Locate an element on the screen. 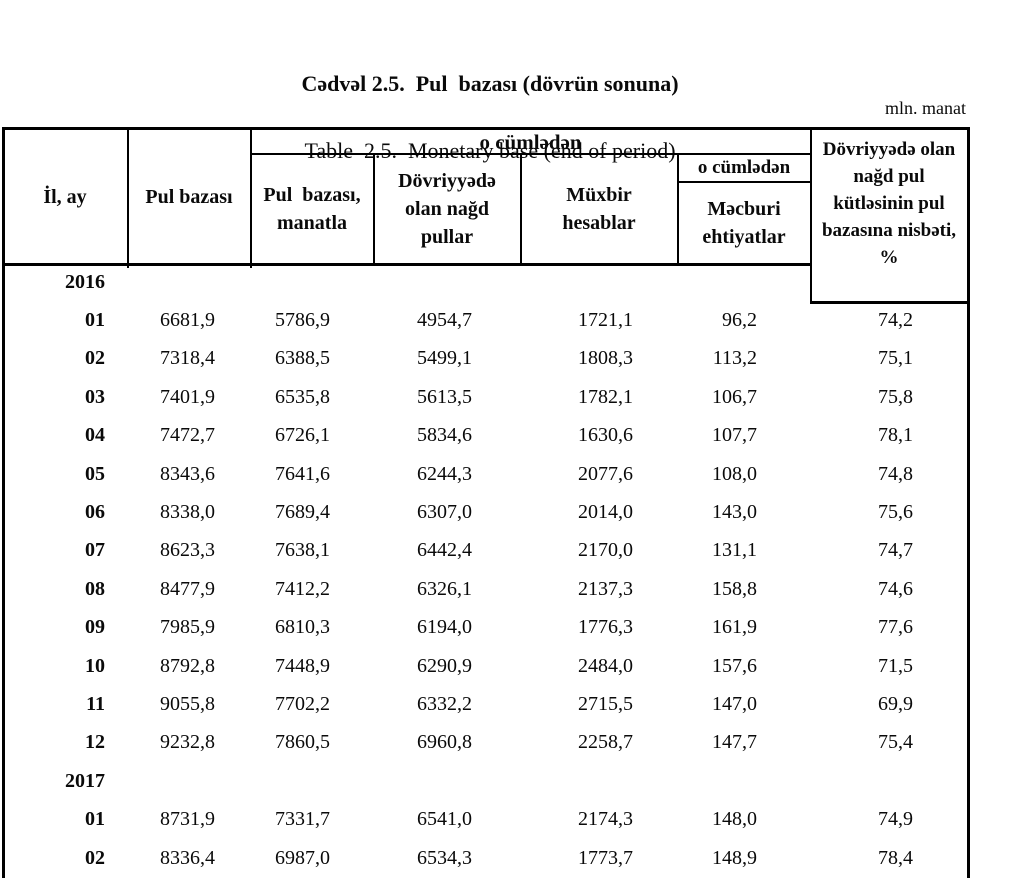 The image size is (1009, 878). month-label: 04 is located at coordinates (95, 435).